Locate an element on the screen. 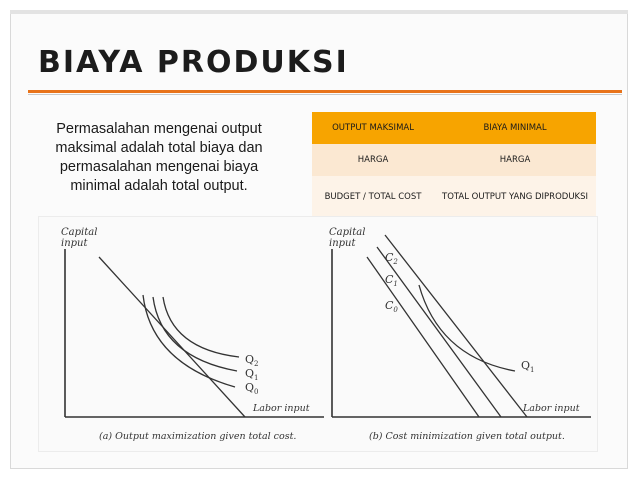 Image resolution: width=638 pixels, height=479 pixels. title-underline-shadow is located at coordinates (325, 94).